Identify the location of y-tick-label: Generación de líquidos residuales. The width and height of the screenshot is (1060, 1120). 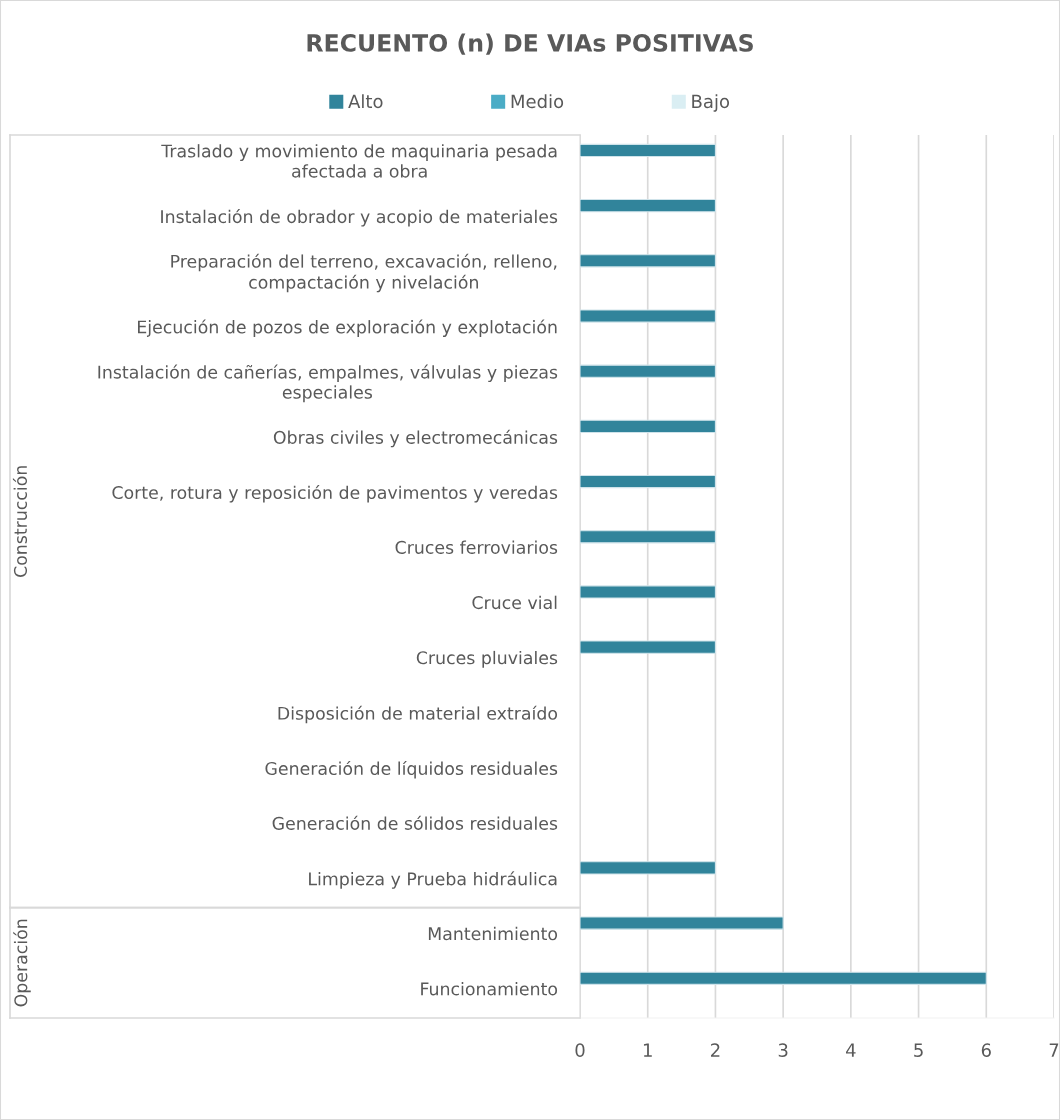
(411, 769).